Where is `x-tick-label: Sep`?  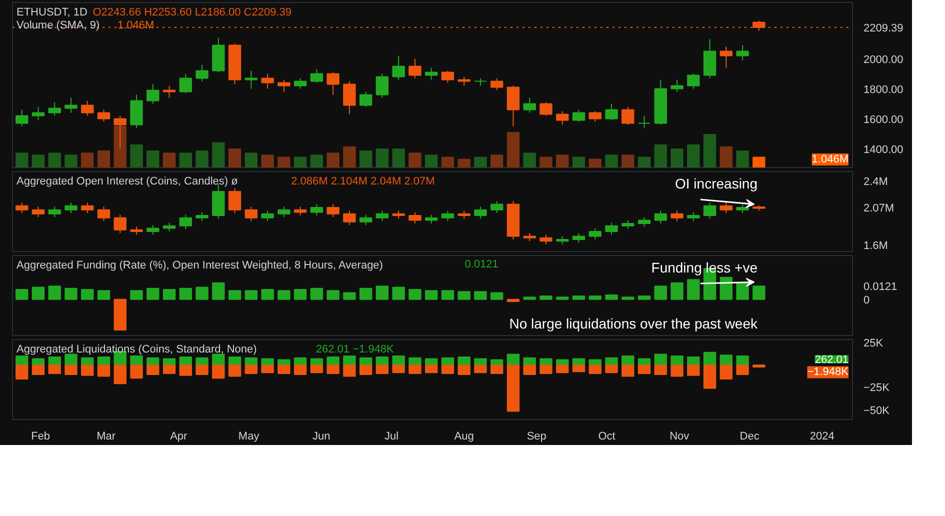
x-tick-label: Sep is located at coordinates (536, 436).